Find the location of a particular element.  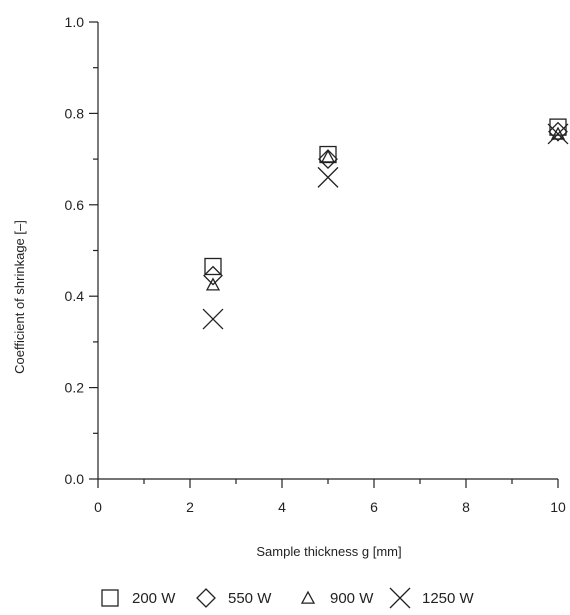

legend-item: 200 W is located at coordinates (138, 598).